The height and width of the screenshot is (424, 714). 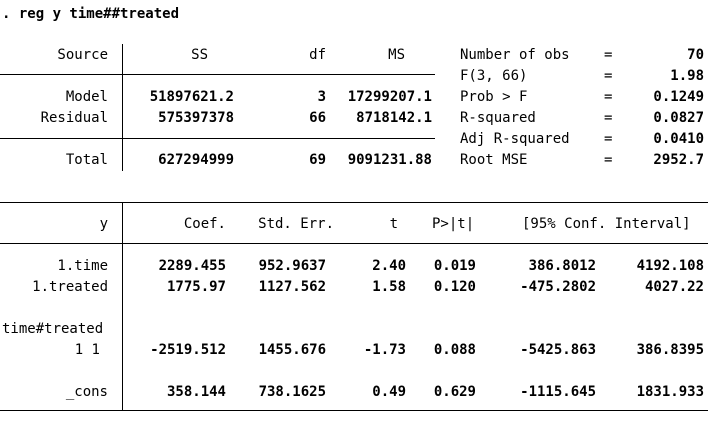 What do you see at coordinates (103, 224) in the screenshot?
I see `coef-header-depvar: y` at bounding box center [103, 224].